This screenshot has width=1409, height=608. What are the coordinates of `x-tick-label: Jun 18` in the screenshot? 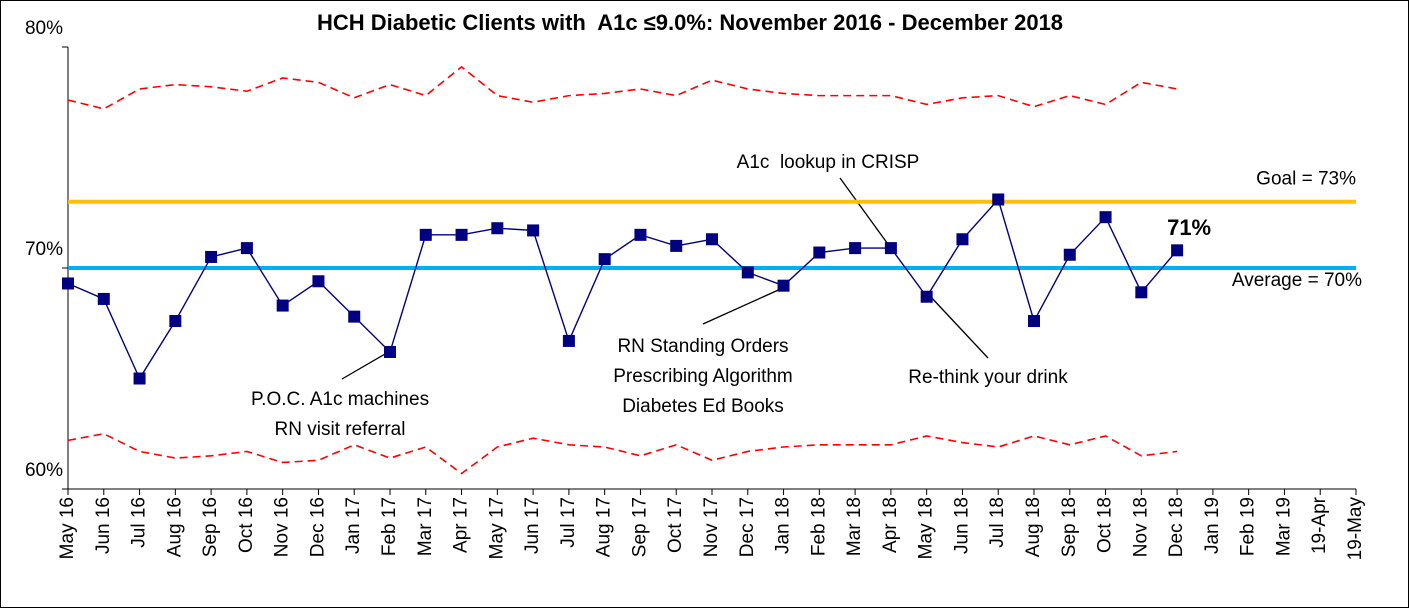 It's located at (961, 525).